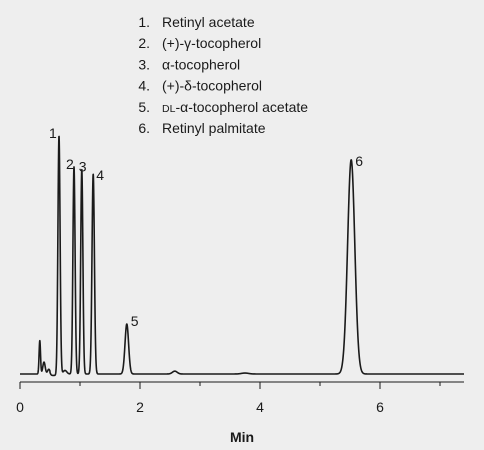 The height and width of the screenshot is (450, 484). I want to click on x-axis-ticks: 0 2 4 6, so click(228, 398).